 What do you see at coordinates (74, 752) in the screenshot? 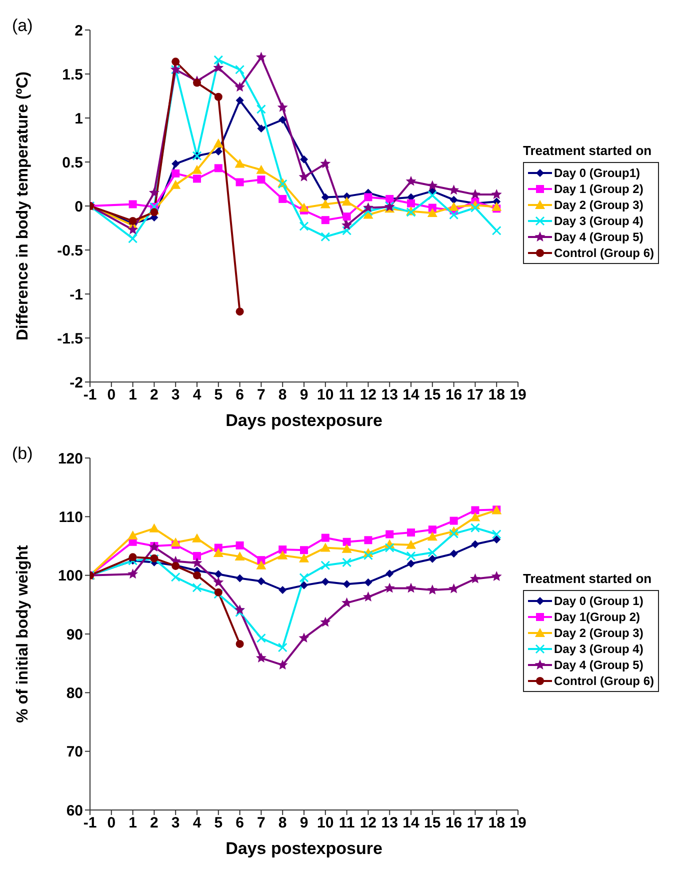
I see `y-tick-label: 70` at bounding box center [74, 752].